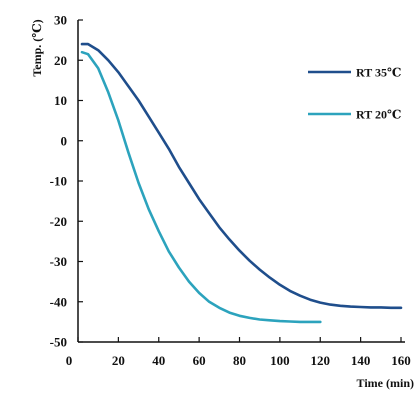  I want to click on x-tick-label: 100, so click(280, 360).